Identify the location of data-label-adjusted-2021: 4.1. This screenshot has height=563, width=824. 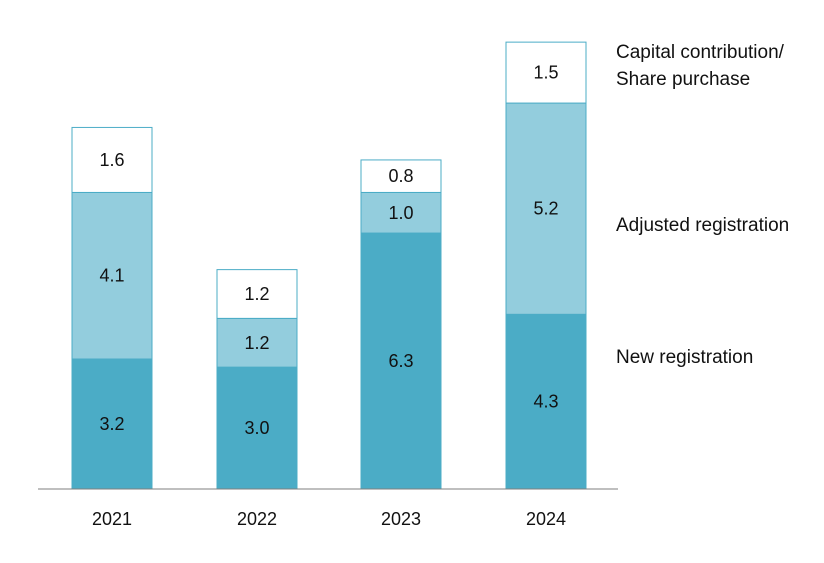
(111, 276).